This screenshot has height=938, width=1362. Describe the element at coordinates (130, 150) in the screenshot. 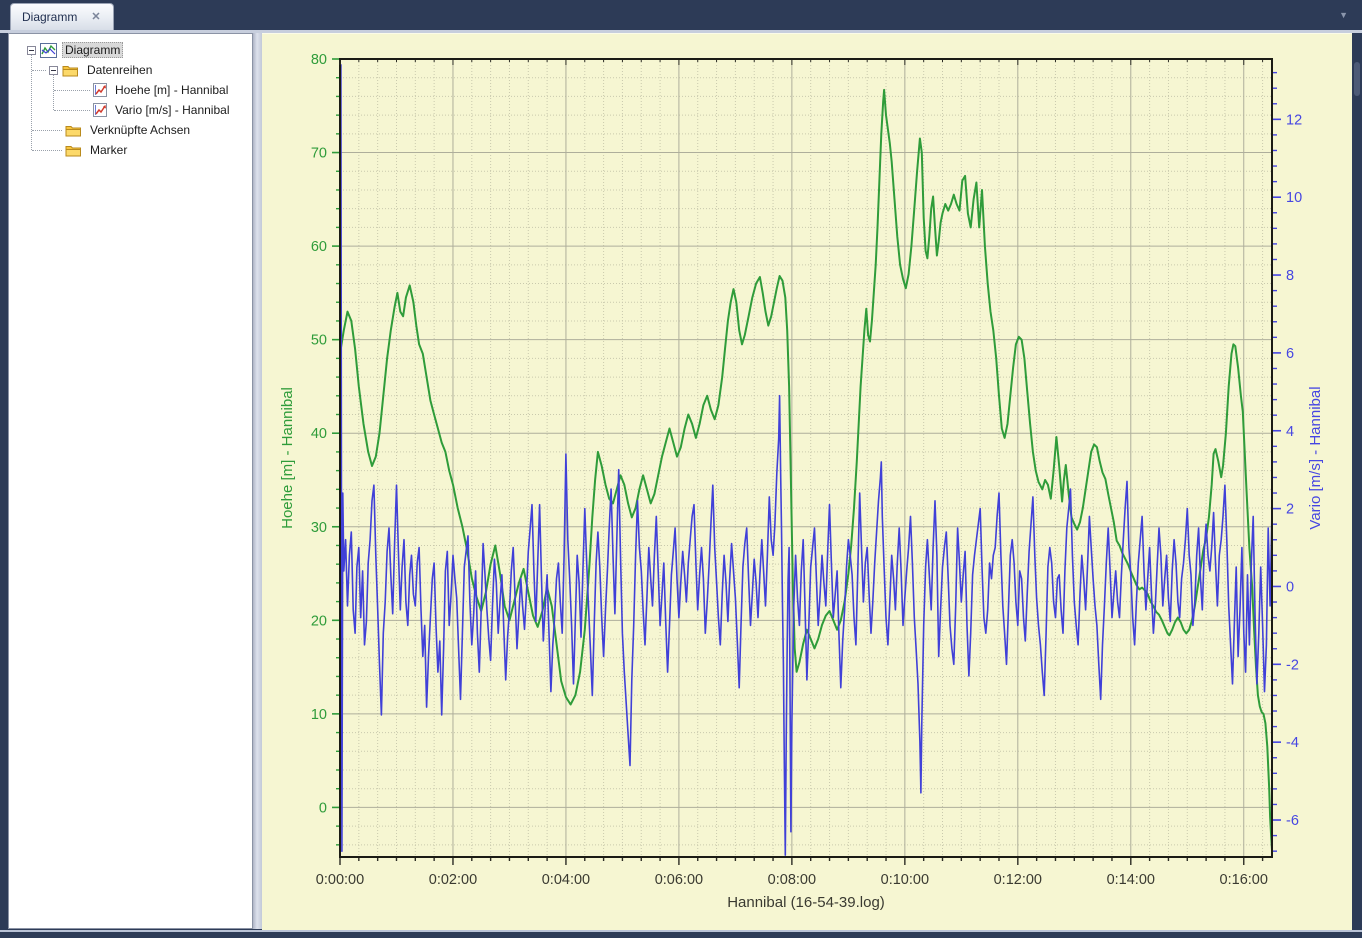

I see `tree-item-marker: Marker` at that location.